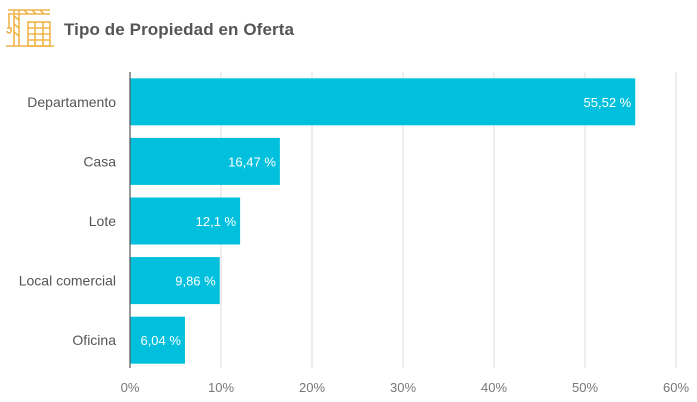 The image size is (697, 402). Describe the element at coordinates (102, 221) in the screenshot. I see `category-label: Lote` at that location.